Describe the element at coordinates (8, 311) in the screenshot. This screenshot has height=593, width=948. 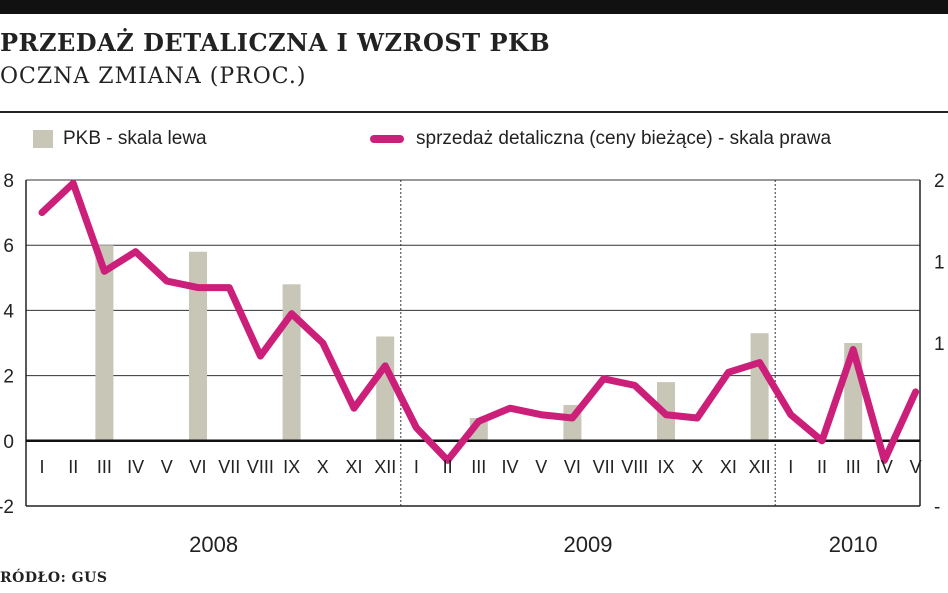
I see `left-tick-label: 4` at that location.